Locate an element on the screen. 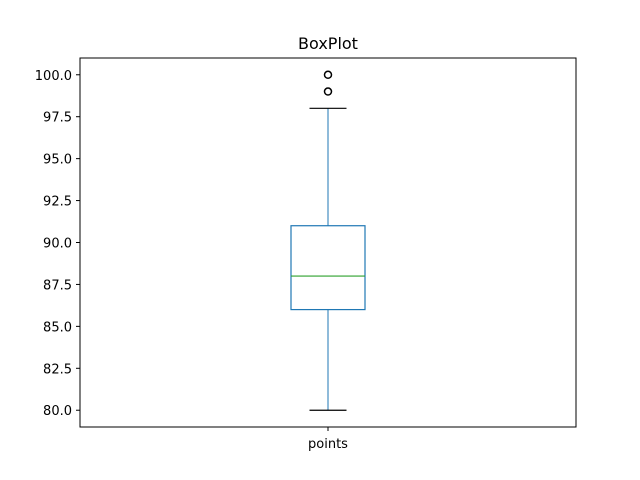  y-tick-label: 90.0 is located at coordinates (57, 244).